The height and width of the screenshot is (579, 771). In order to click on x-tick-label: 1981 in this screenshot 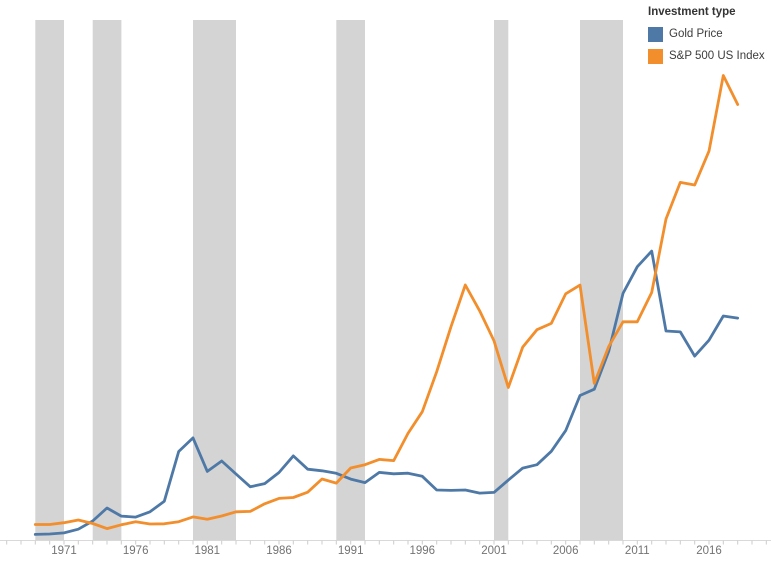, I will do `click(208, 551)`.